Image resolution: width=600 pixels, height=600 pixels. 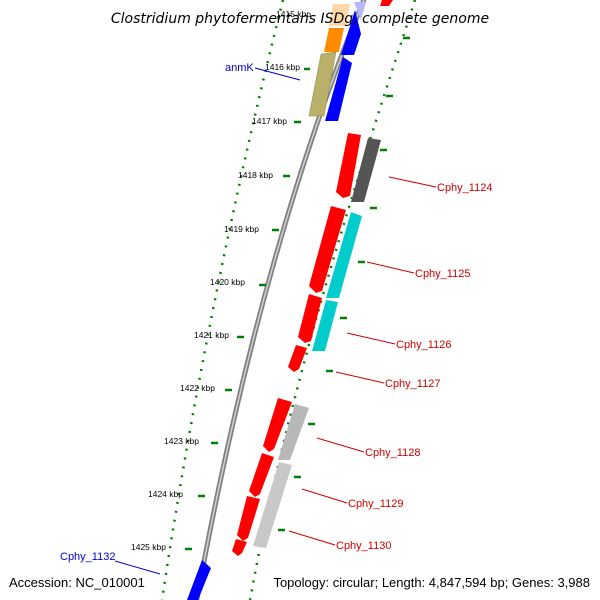 What do you see at coordinates (239, 547) in the screenshot?
I see `feature-cphy-1130b` at bounding box center [239, 547].